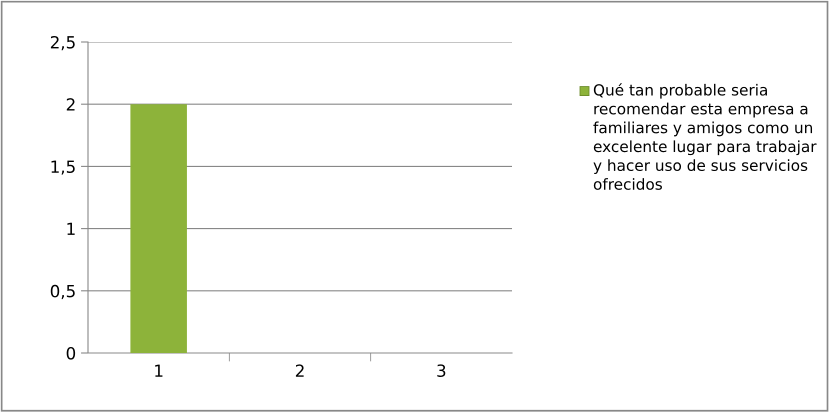  Describe the element at coordinates (71, 228) in the screenshot. I see `y-tick-label: 1` at that location.